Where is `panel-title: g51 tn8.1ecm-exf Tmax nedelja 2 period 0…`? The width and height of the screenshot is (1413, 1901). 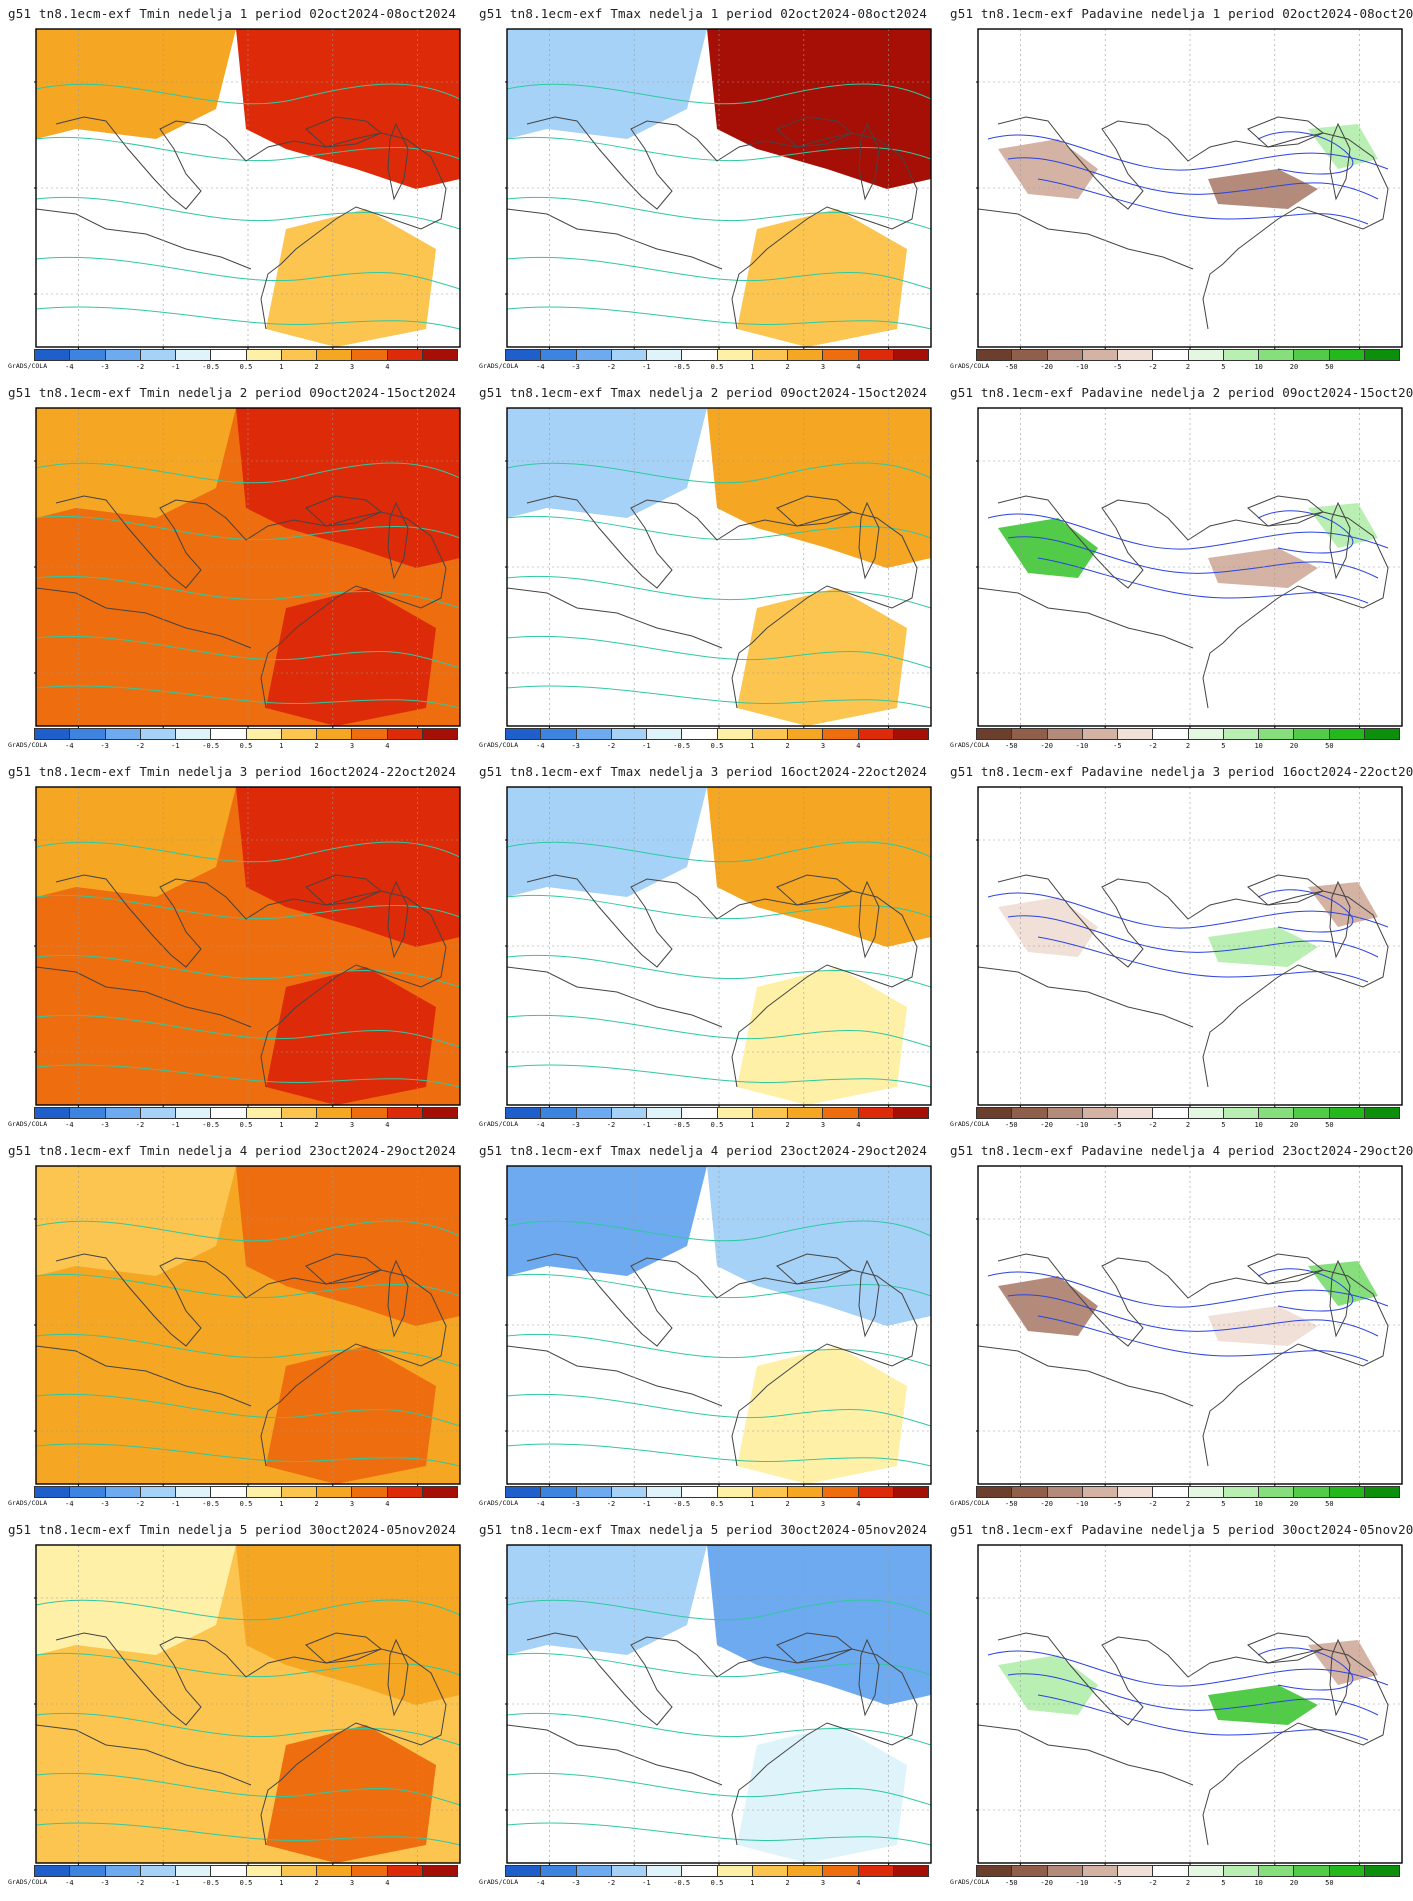
panel-title: g51 tn8.1ecm-exf Tmax nedelja 2 period 0… is located at coordinates (703, 392).